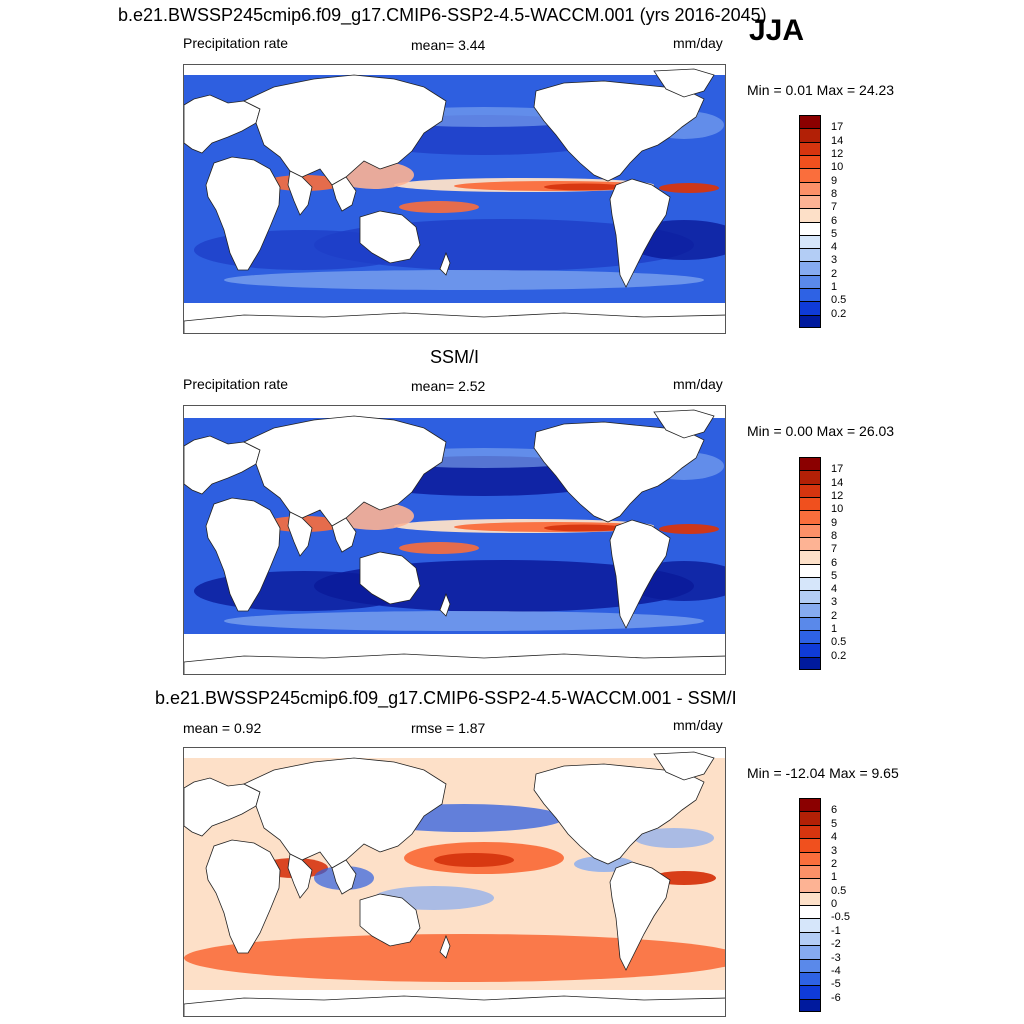  I want to click on panel1-variable-label: Precipitation rate, so click(236, 43).